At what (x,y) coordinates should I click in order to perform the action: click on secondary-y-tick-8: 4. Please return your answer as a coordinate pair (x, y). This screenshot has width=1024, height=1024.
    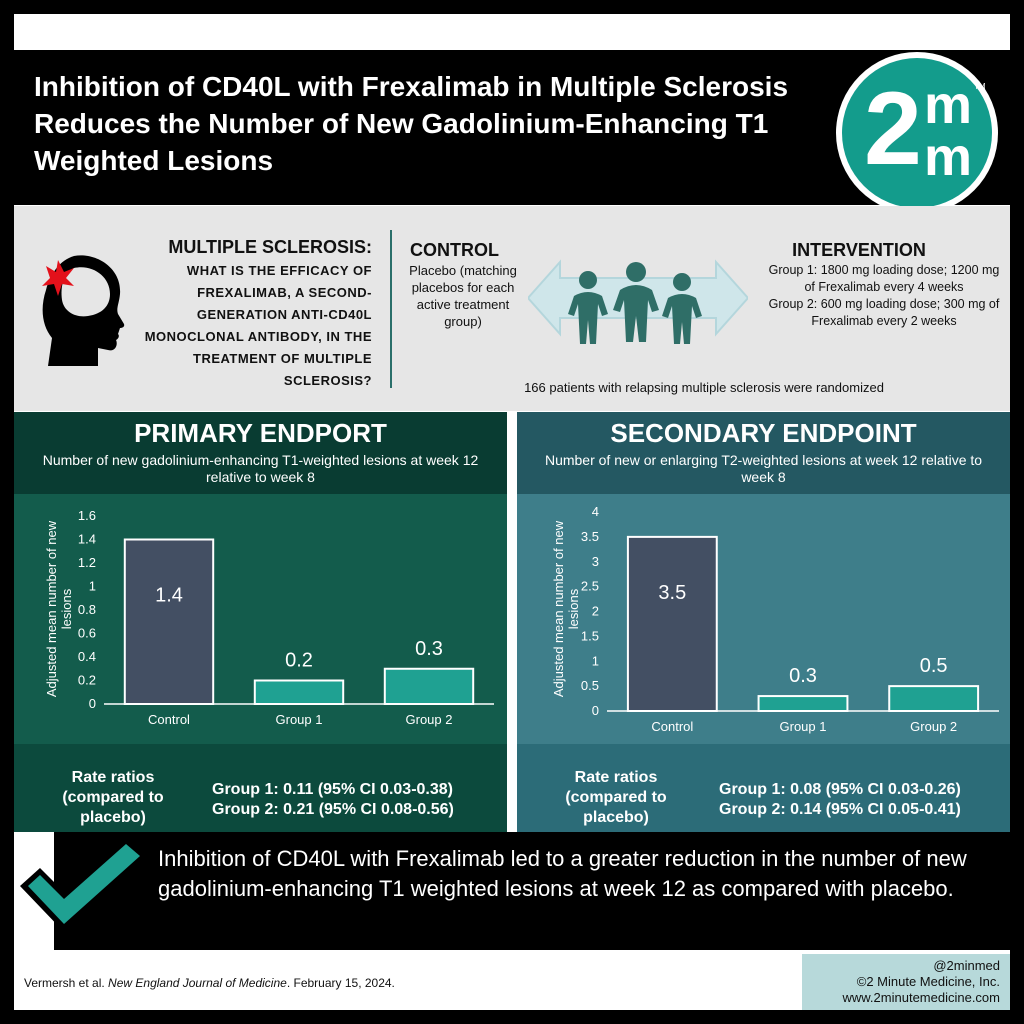
    Looking at the image, I should click on (595, 511).